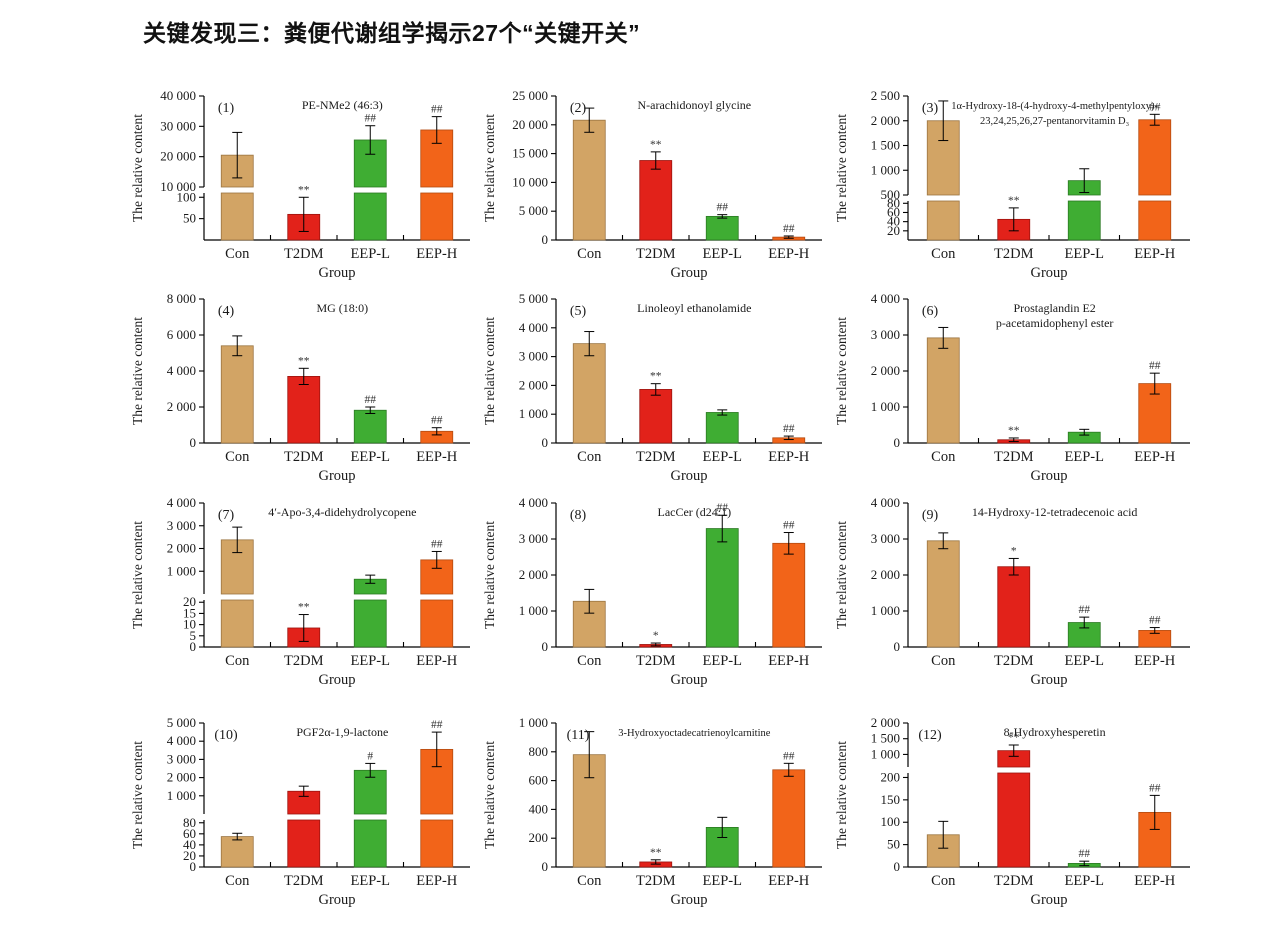  I want to click on y-tick-label: 1 500, so click(885, 145).